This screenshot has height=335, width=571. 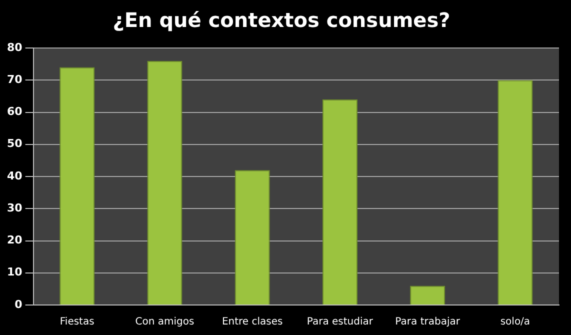 I want to click on y-tick-label: 20, so click(x=14, y=240).